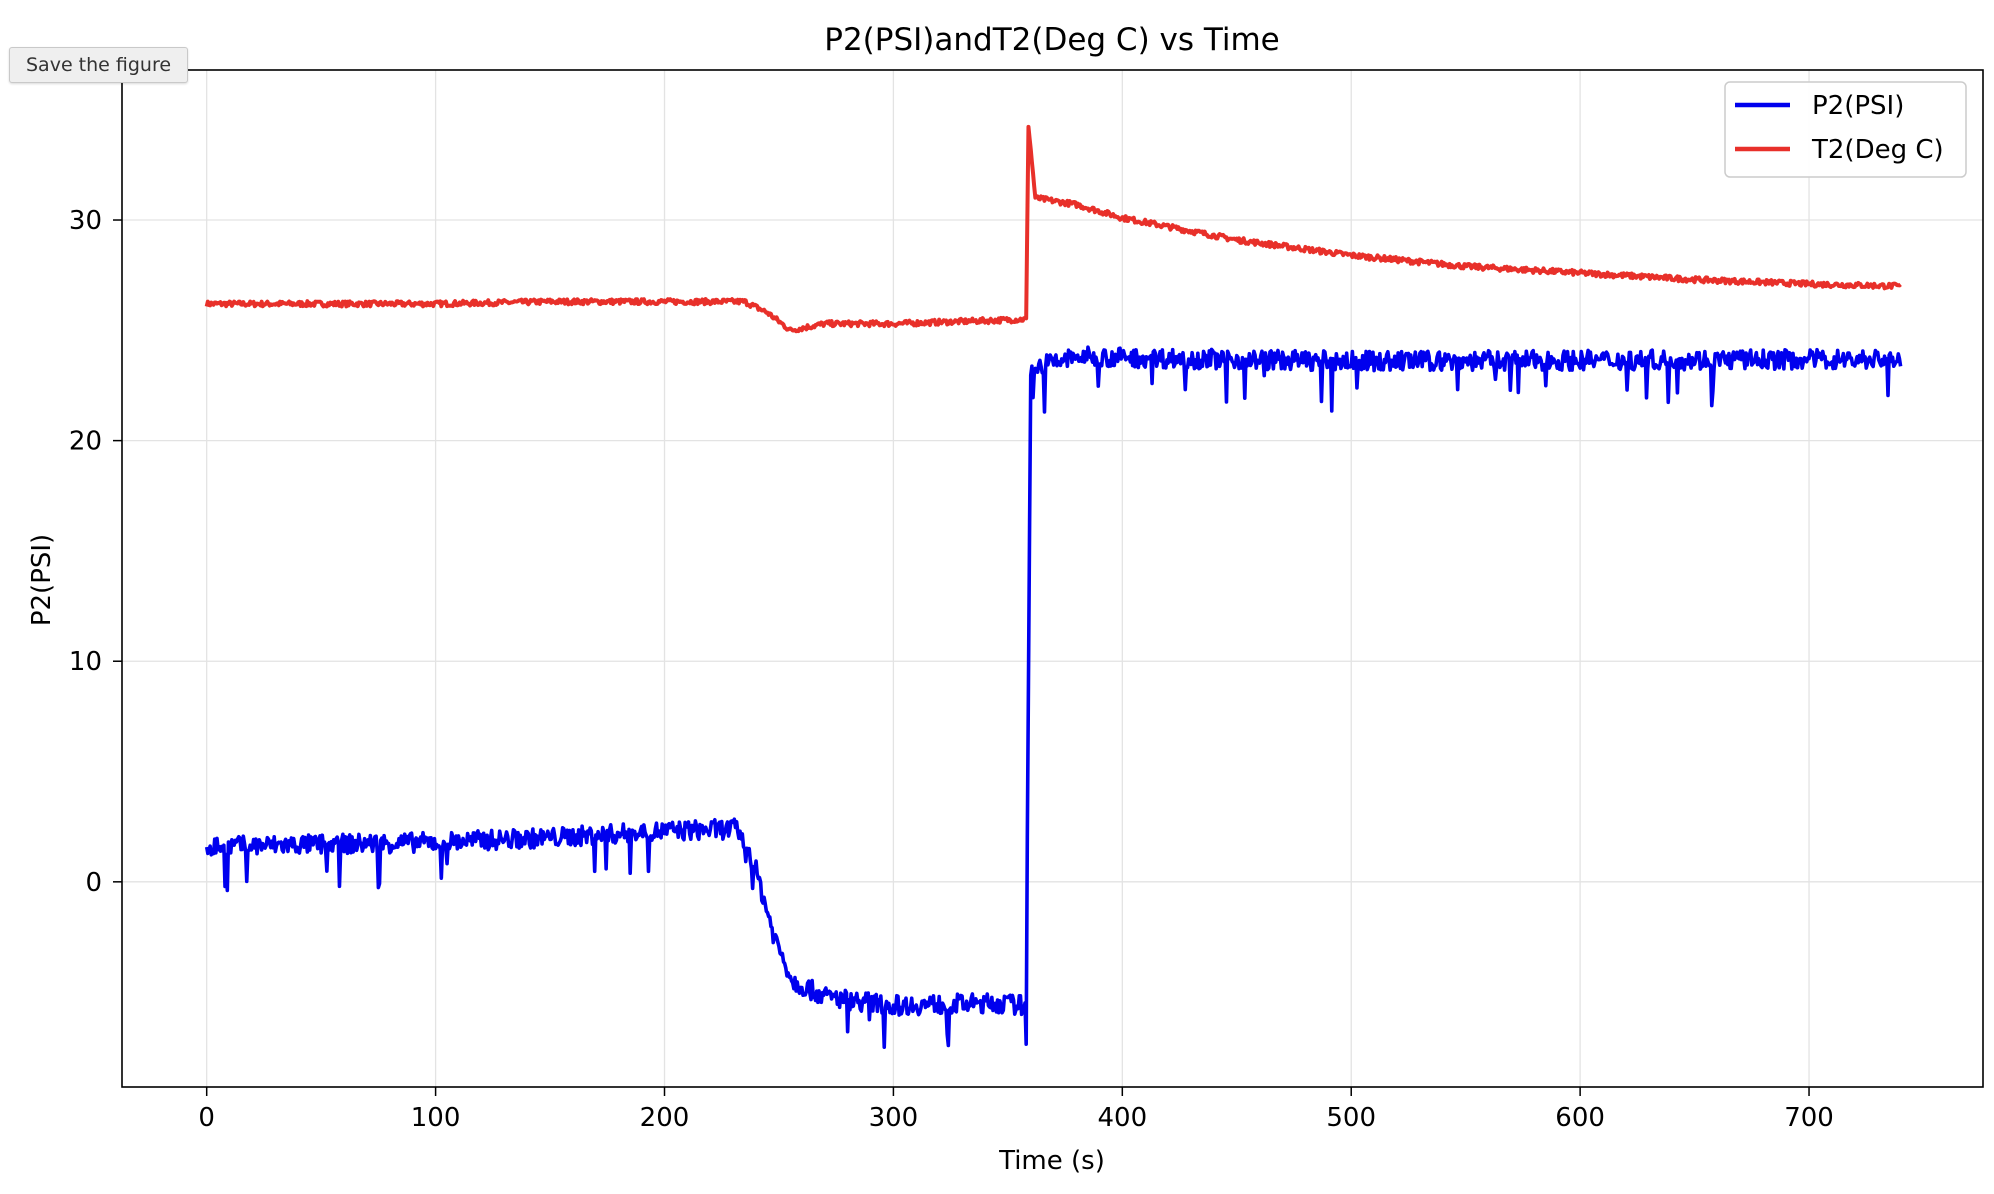 The image size is (1994, 1194). I want to click on x-tick-label: 200, so click(665, 1118).